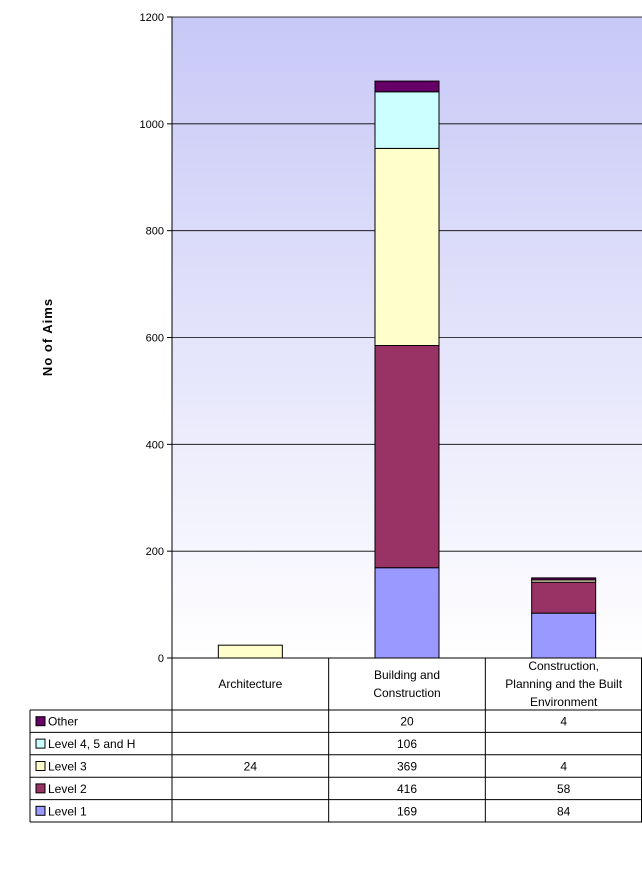 The image size is (642, 878). I want to click on category-label: Construction,, so click(563, 666).